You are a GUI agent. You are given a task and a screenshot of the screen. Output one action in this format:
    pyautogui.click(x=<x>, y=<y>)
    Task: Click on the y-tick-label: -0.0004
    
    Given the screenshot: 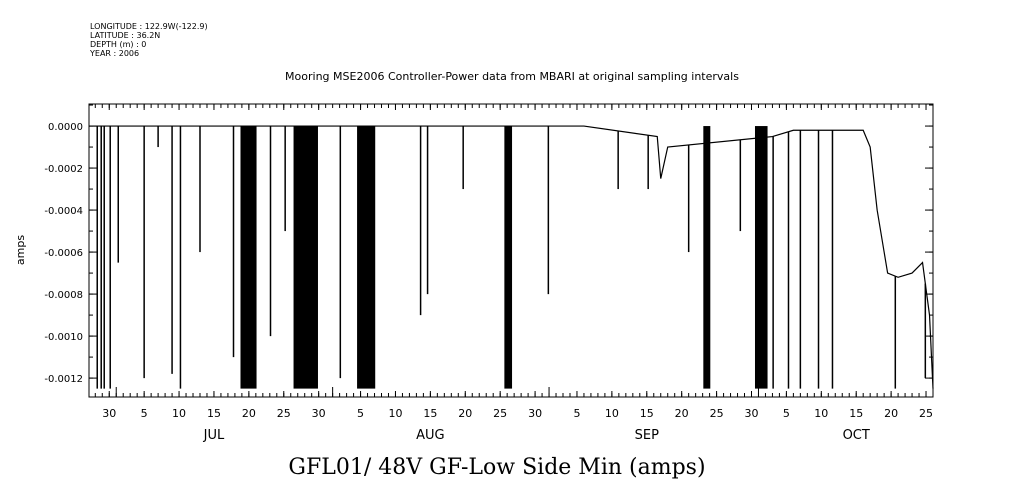 What is the action you would take?
    pyautogui.click(x=63, y=211)
    